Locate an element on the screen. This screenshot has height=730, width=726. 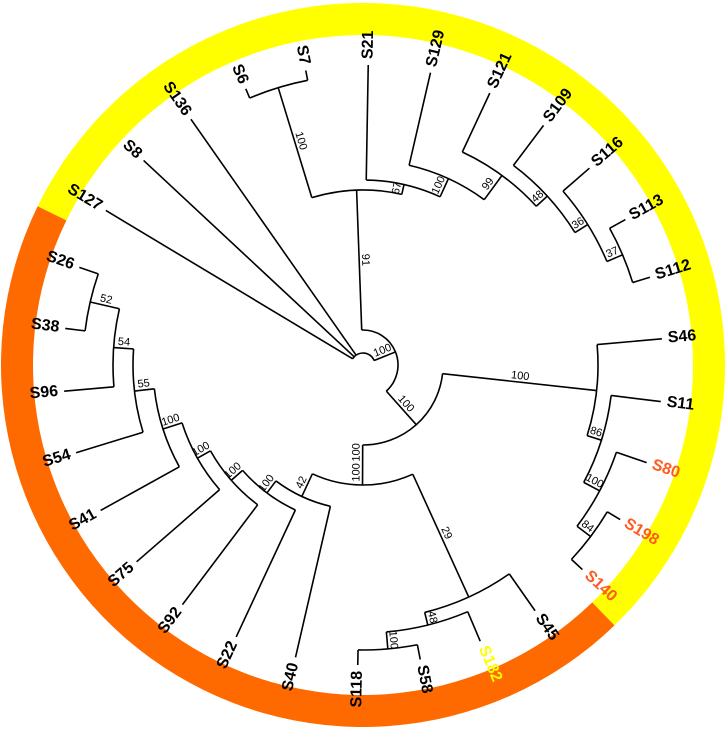
leaf-label: S22 is located at coordinates (227, 655).